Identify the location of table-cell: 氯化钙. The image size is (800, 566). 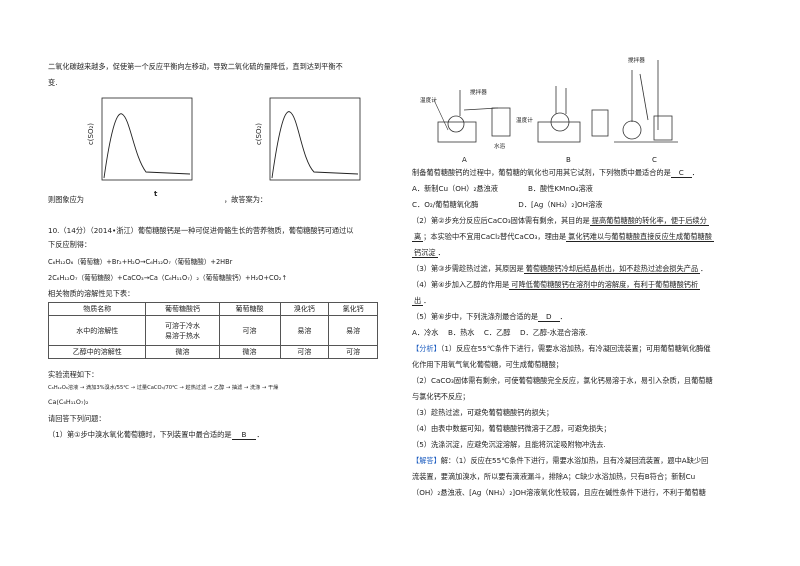
(353, 309).